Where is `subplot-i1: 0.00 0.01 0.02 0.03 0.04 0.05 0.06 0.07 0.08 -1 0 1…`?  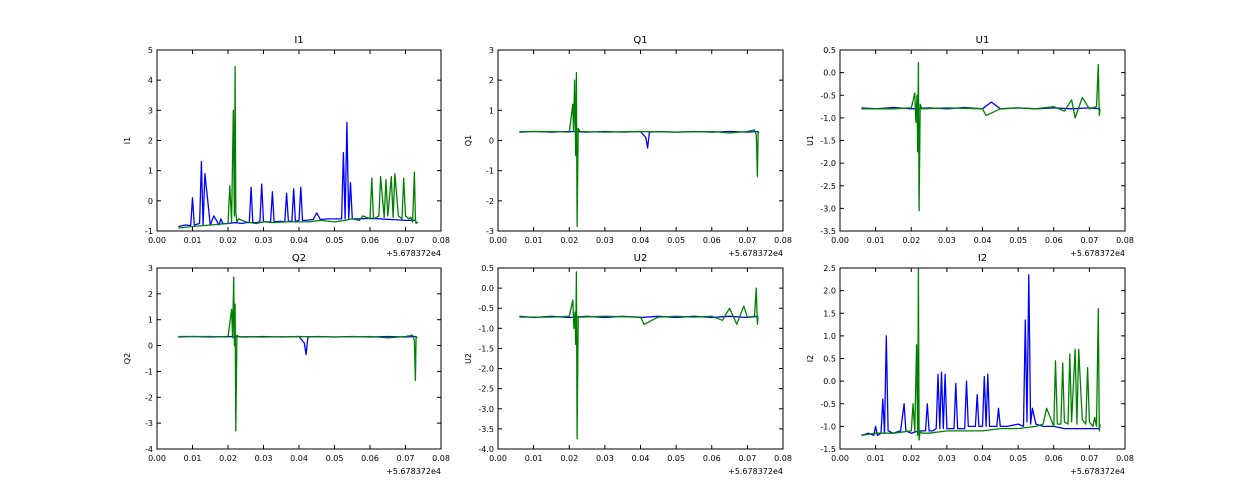
subplot-i1: 0.00 0.01 0.02 0.03 0.04 0.05 0.06 0.07 0.08 -1 0 1… is located at coordinates (286, 146).